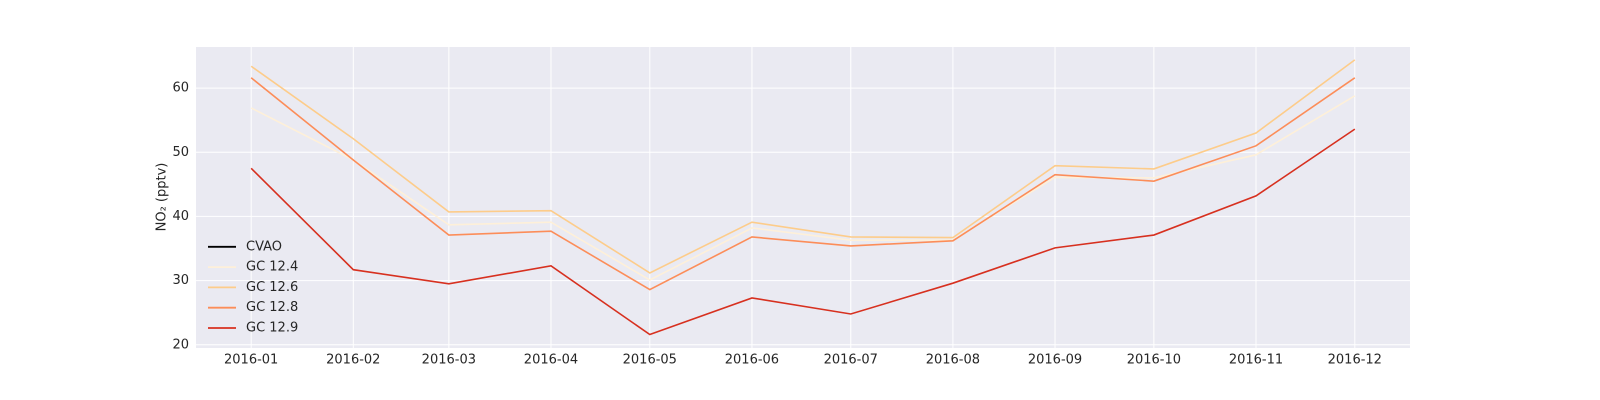 The height and width of the screenshot is (400, 1600). What do you see at coordinates (251, 360) in the screenshot?
I see `x-tick-label: 2016-01` at bounding box center [251, 360].